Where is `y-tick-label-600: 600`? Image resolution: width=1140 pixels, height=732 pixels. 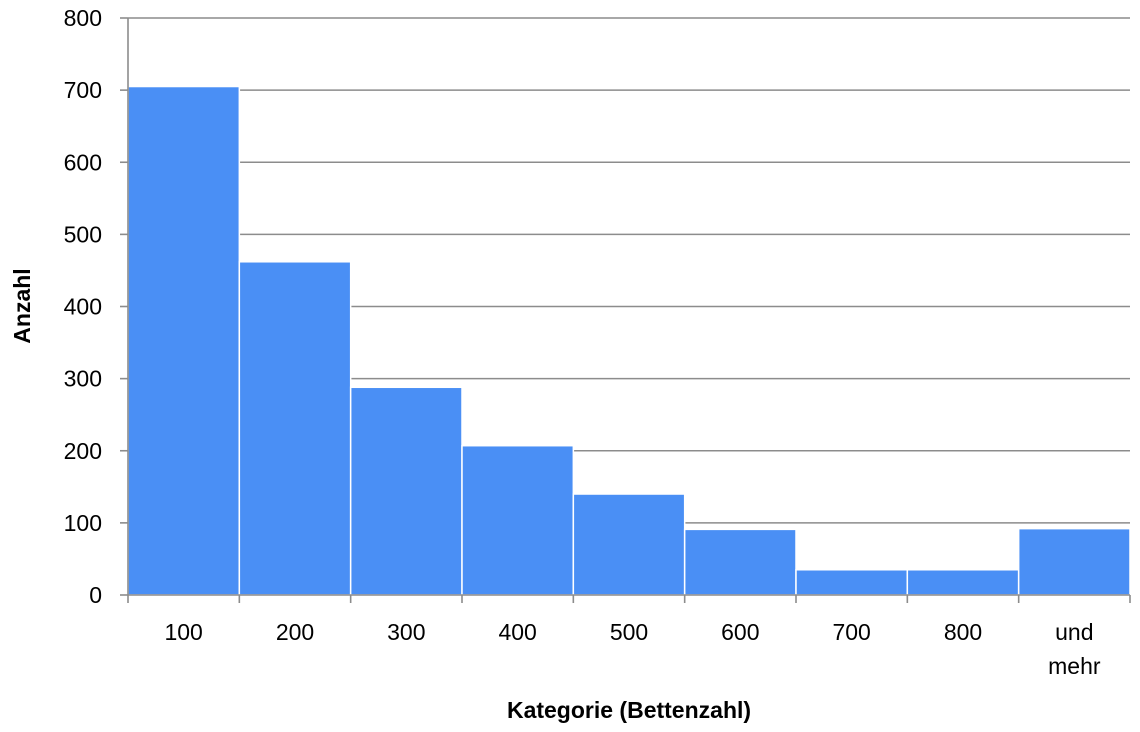 y-tick-label-600: 600 is located at coordinates (83, 162).